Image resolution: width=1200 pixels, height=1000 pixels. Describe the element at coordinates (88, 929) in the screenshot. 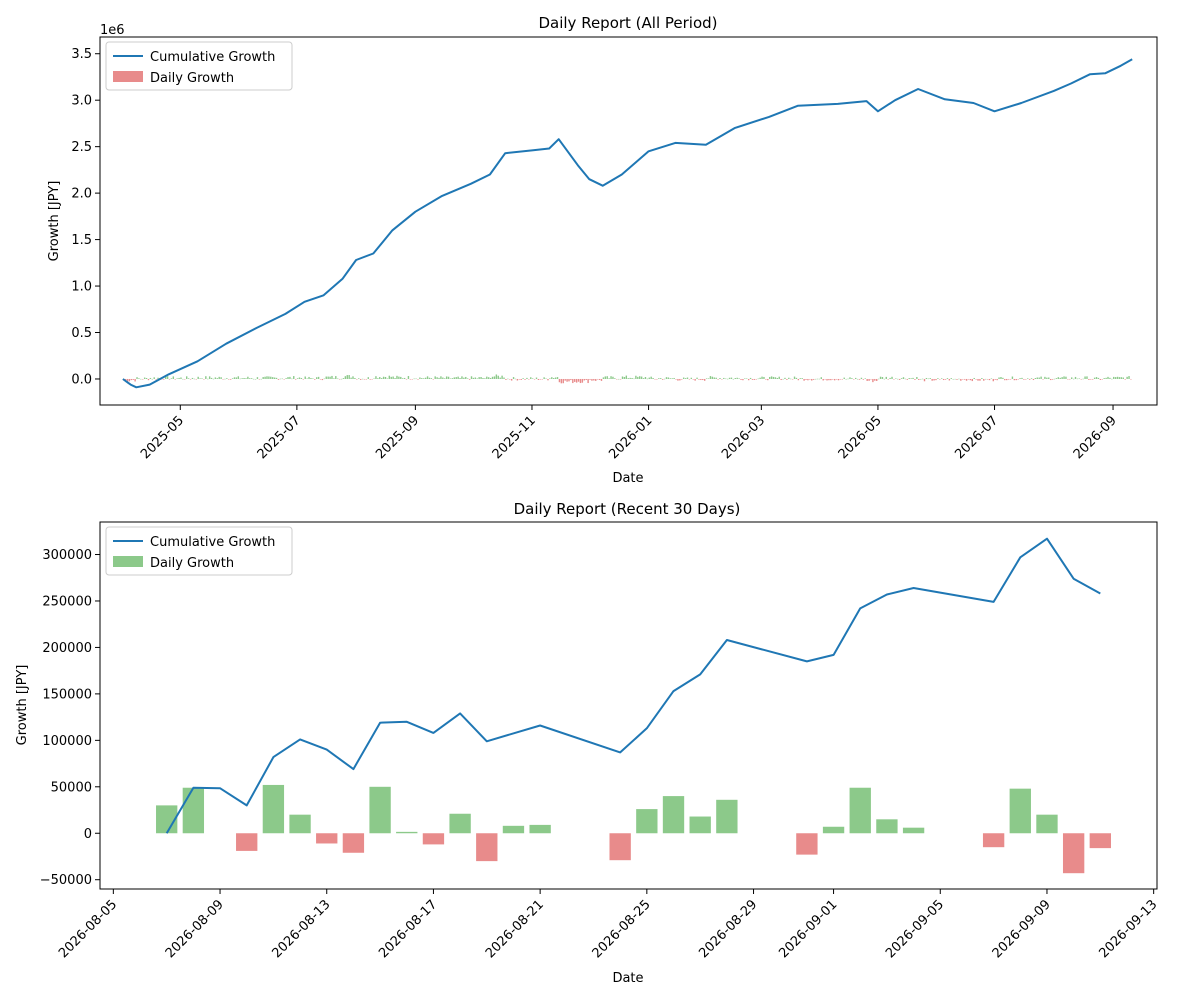

I see `bottom-x-tick-label: 2026-08-05` at that location.